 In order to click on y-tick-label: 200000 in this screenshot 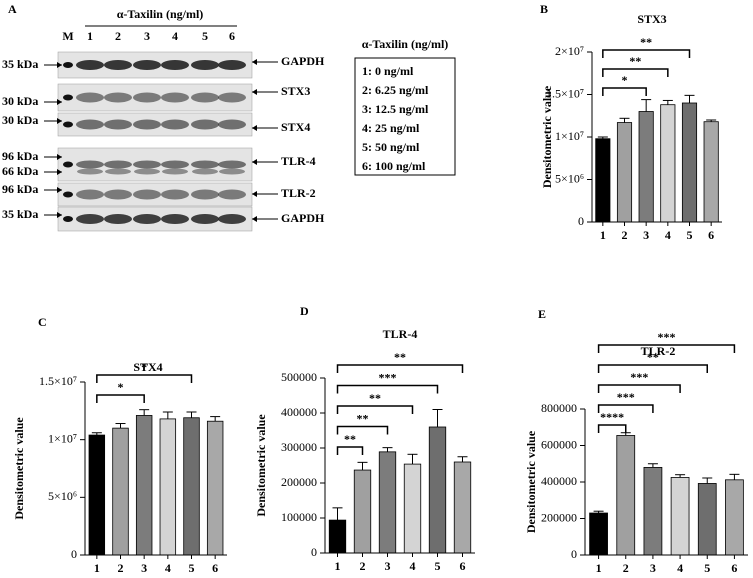, I will do `click(559, 517)`.